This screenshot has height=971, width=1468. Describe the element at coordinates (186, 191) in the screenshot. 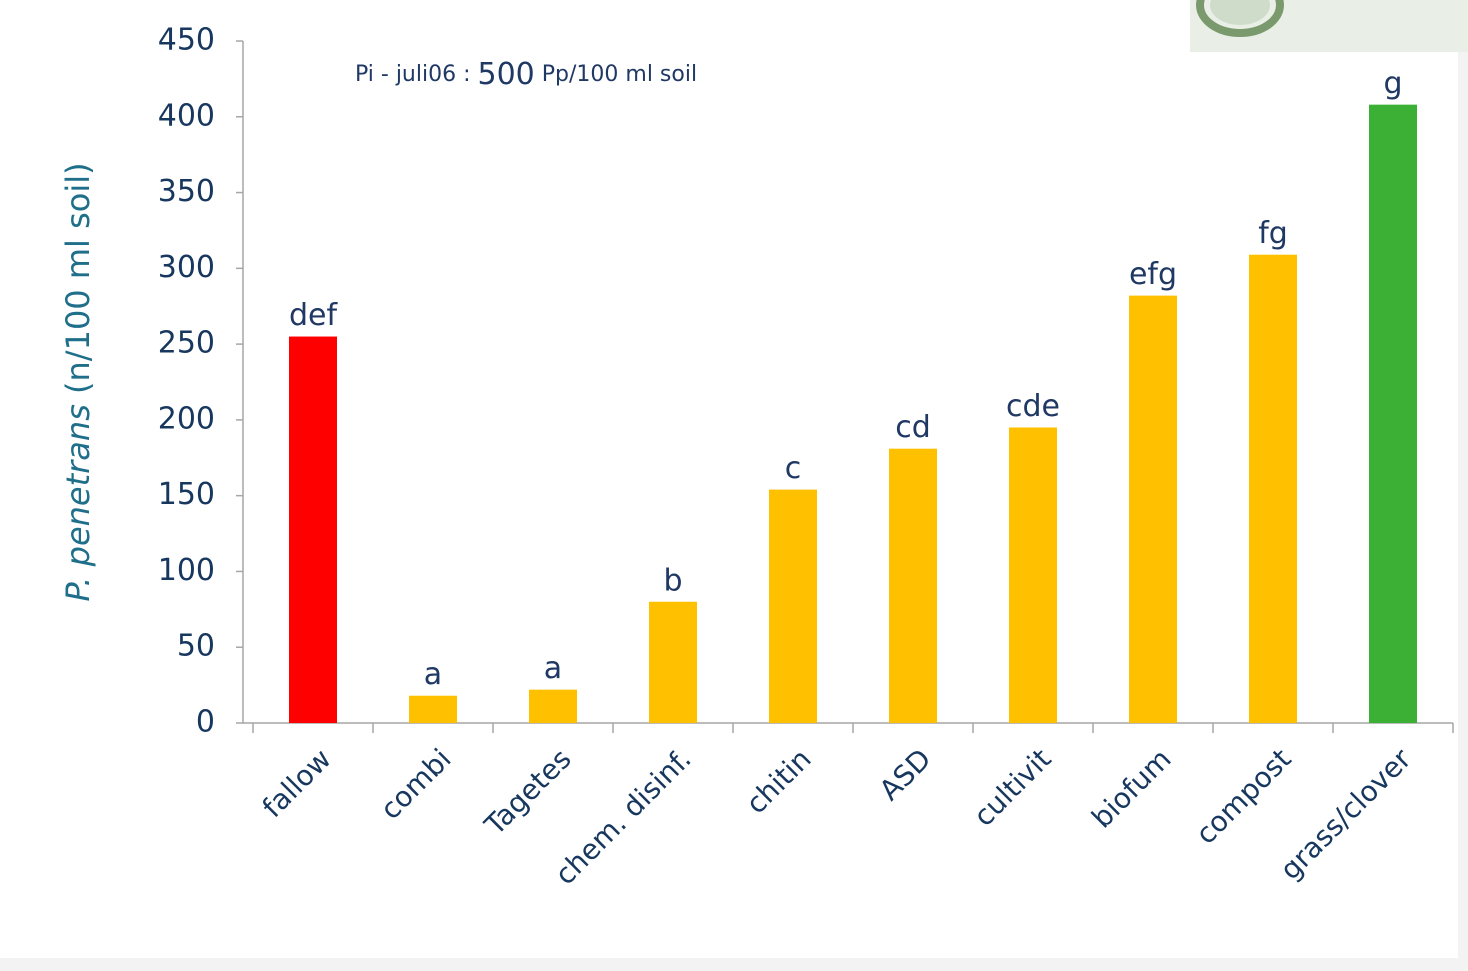

I see `y-tick-label: 350` at that location.